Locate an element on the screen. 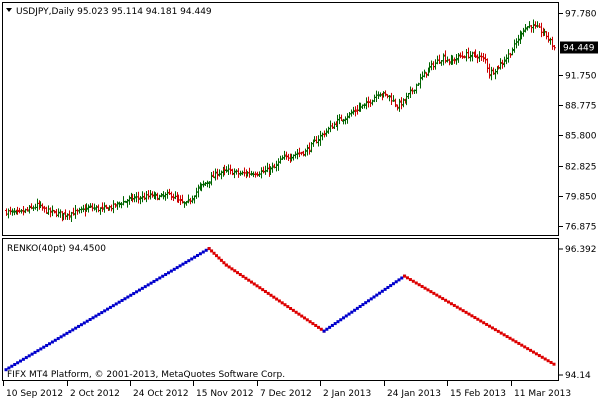  current-price-label: 94.449 is located at coordinates (579, 49).